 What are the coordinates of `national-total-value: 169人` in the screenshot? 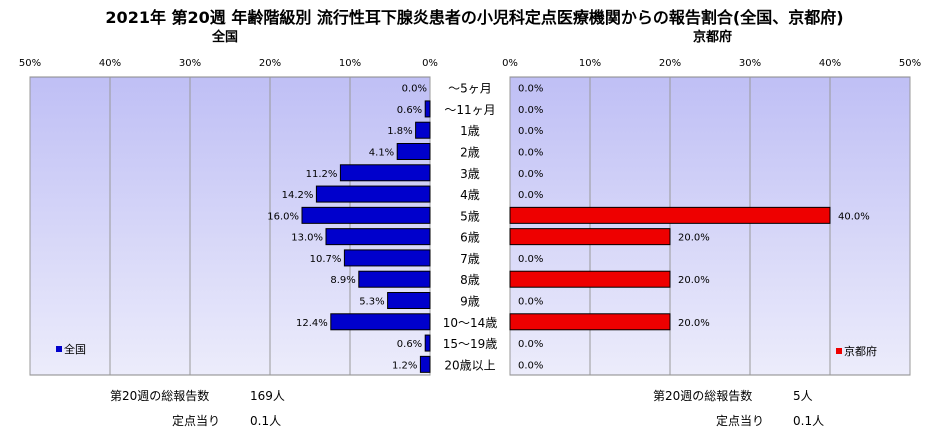 It's located at (267, 396).